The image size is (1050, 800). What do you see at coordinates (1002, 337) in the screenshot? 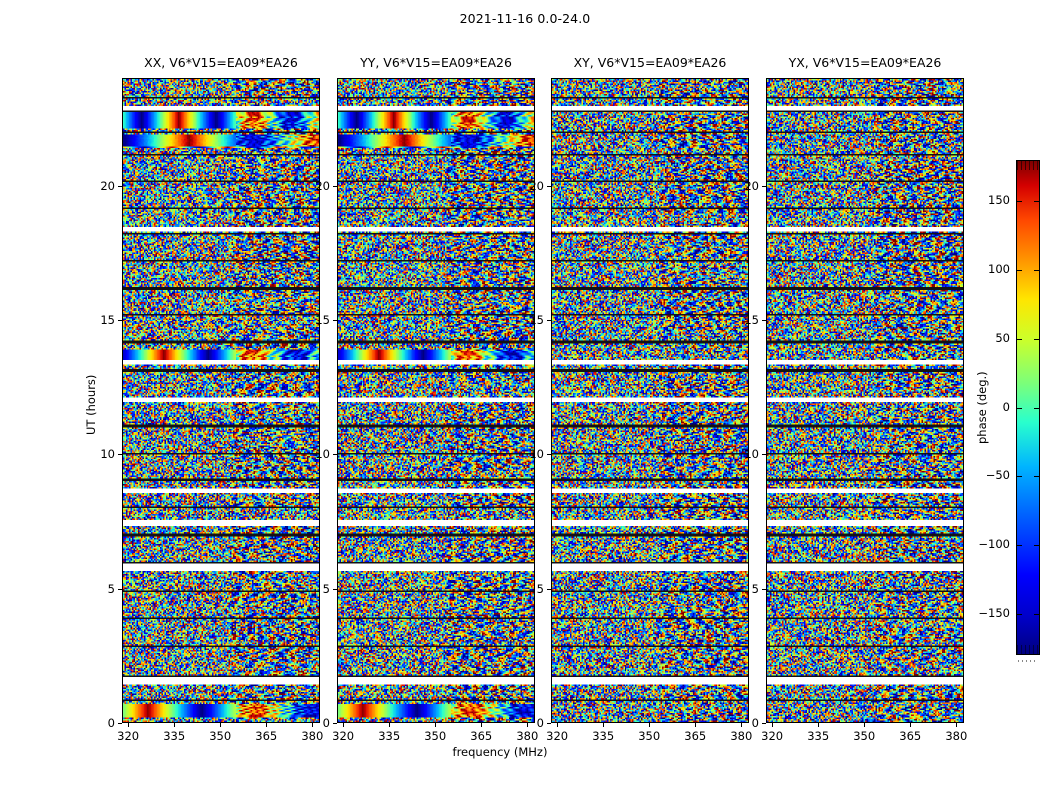
I see `colorbar-tick-label: 50` at bounding box center [1002, 337].